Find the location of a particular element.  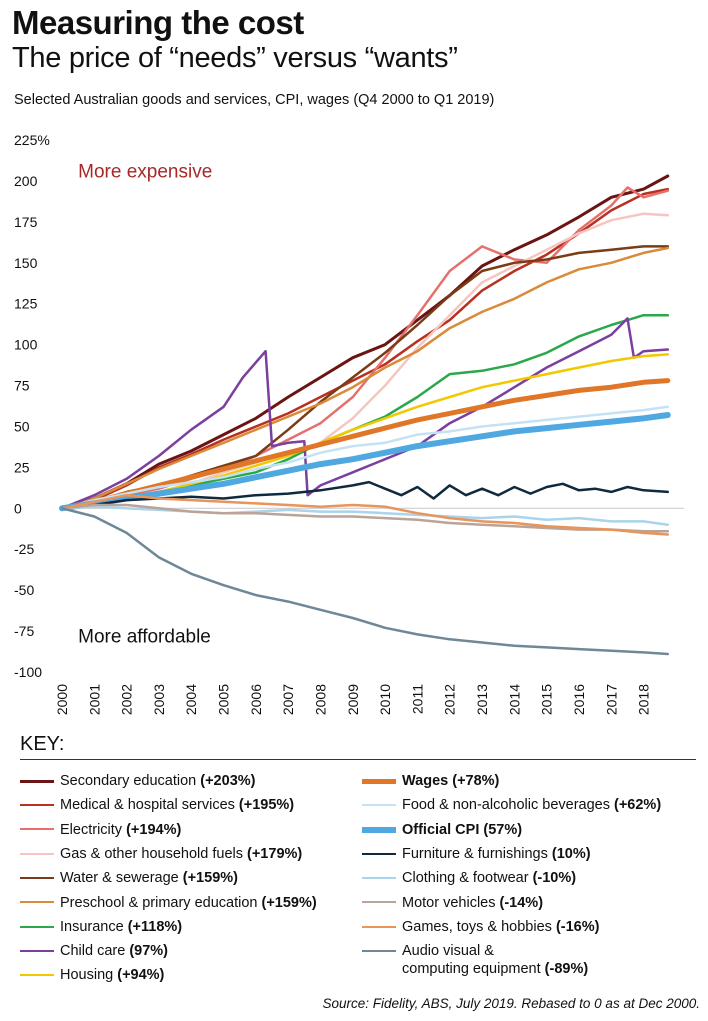

legend-series-name: Preschool & primary education is located at coordinates (161, 902).